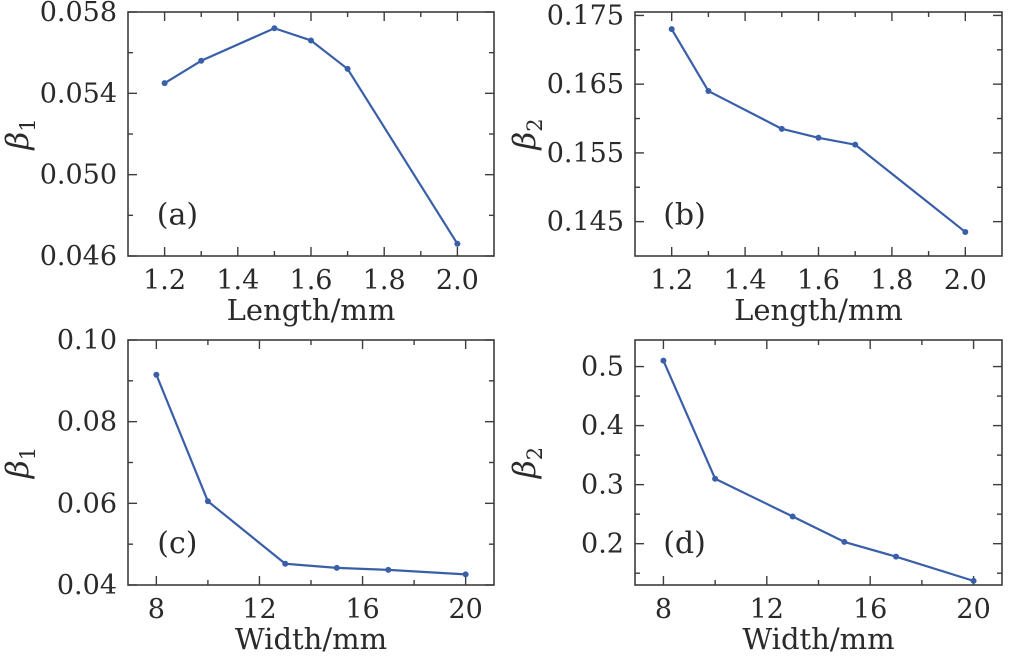 The image size is (1015, 657). Describe the element at coordinates (602, 485) in the screenshot. I see `y-tick-label: 0.3` at that location.